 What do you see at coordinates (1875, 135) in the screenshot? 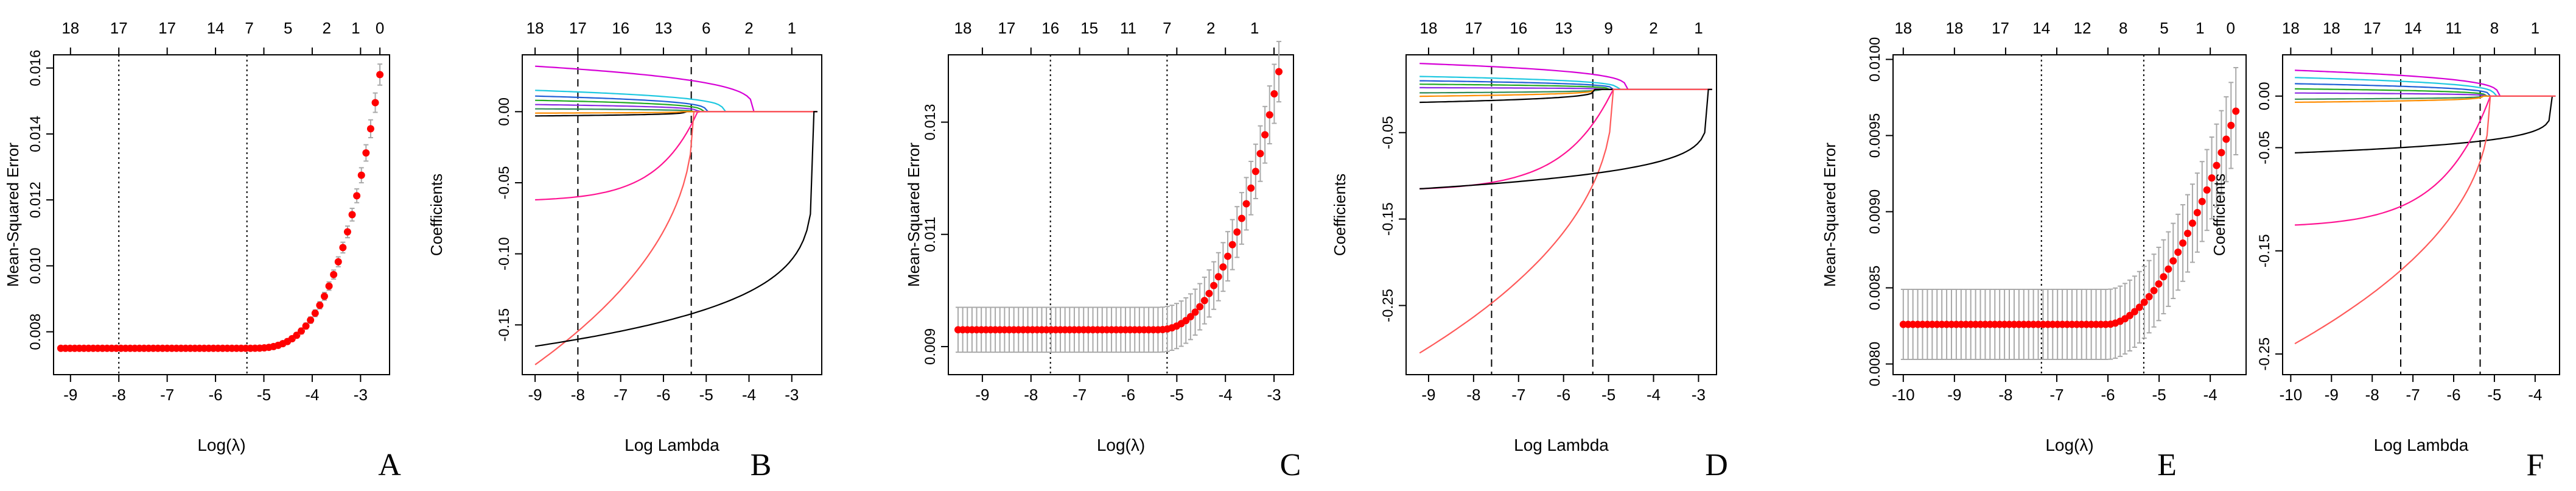
I see `y-tick-label: 0.0095` at bounding box center [1875, 135].